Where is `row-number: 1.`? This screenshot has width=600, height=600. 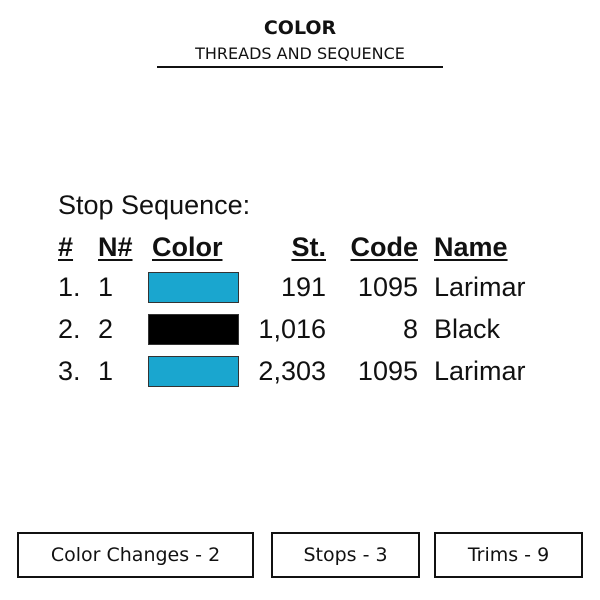
row-number: 1. is located at coordinates (69, 287).